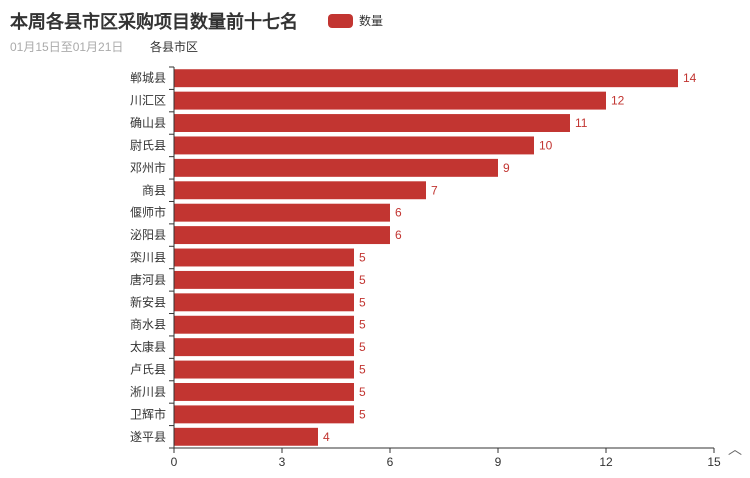 Image resolution: width=750 pixels, height=478 pixels. Describe the element at coordinates (326, 437) in the screenshot. I see `data-label: 4` at that location.